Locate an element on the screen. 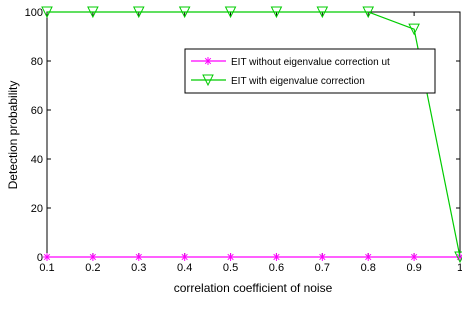 Image resolution: width=462 pixels, height=325 pixels. x-tick-label: 0.1 is located at coordinates (46, 268).